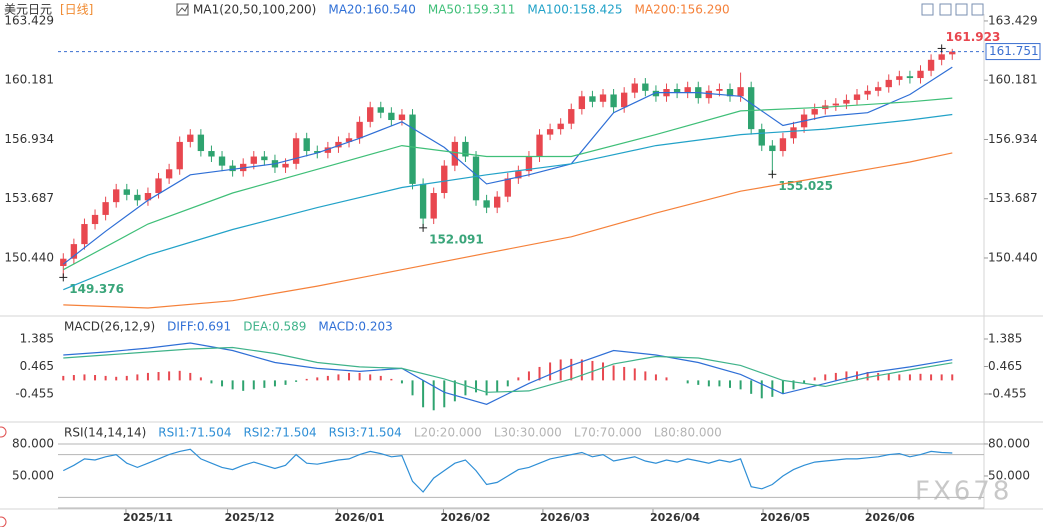 The height and width of the screenshot is (527, 1043). I want to click on y-tick-label: 156.934, so click(1013, 139).